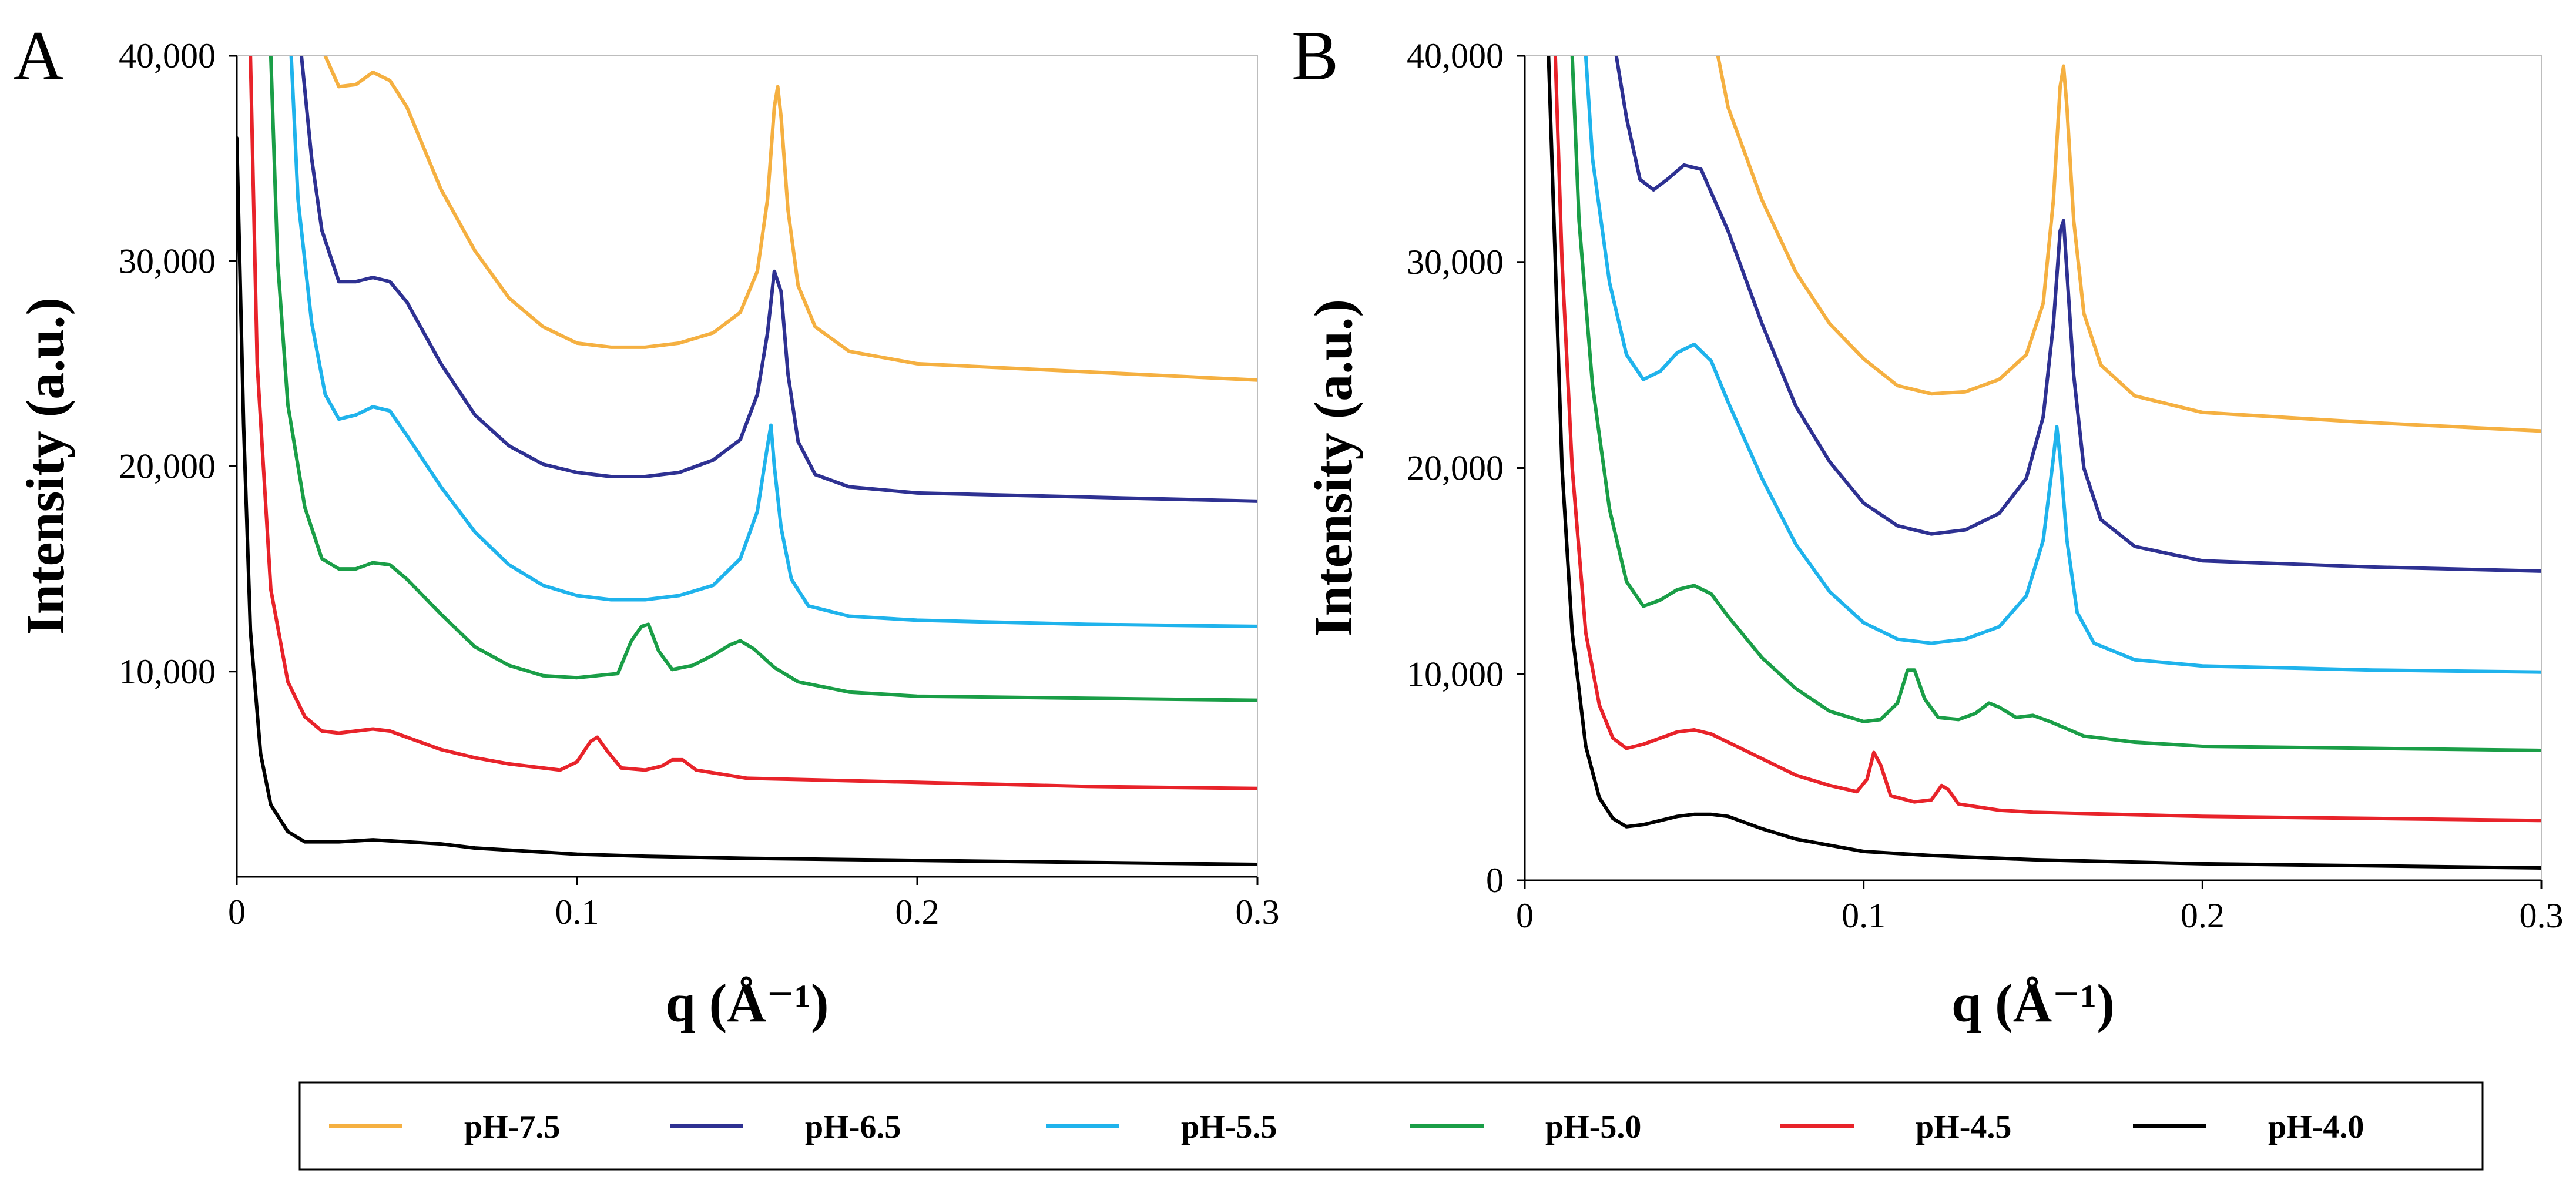  I want to click on panel-label: B, so click(1315, 56).